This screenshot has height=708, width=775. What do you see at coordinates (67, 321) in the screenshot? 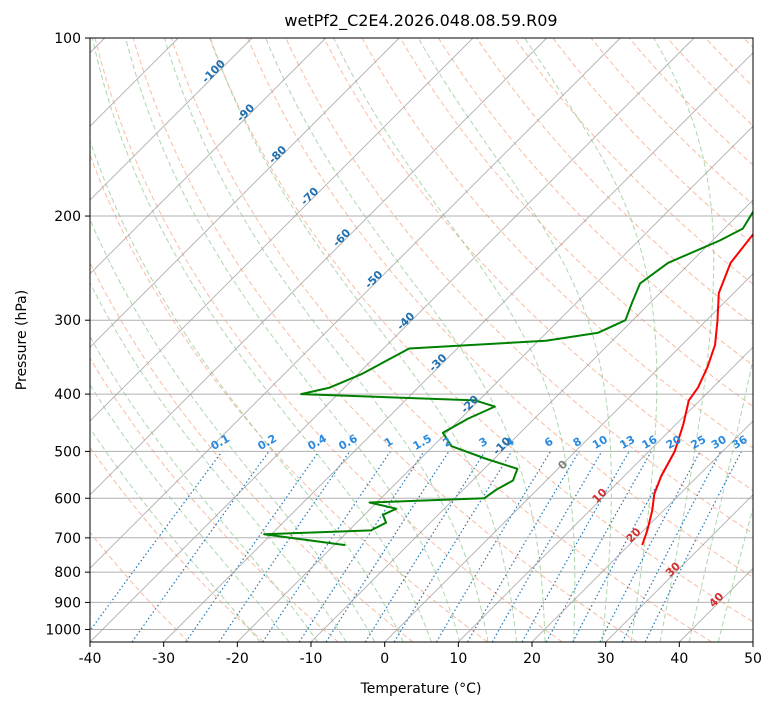
I see `y-tick-label: 300` at bounding box center [67, 321].